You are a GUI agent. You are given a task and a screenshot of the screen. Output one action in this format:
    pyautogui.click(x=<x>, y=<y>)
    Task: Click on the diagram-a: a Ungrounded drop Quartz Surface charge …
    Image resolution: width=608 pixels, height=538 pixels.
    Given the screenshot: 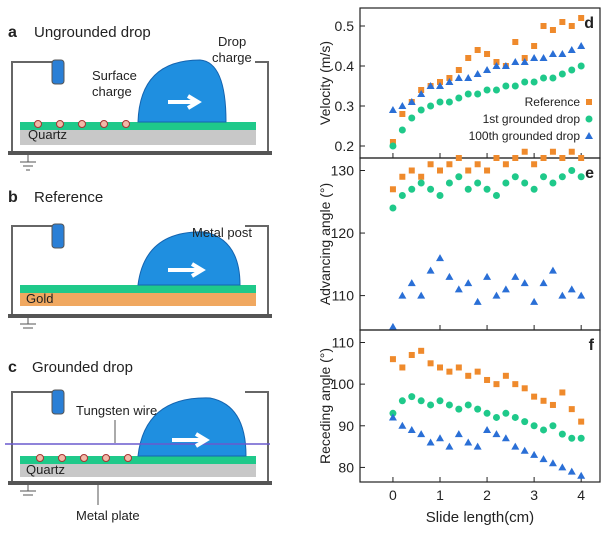 What is the action you would take?
    pyautogui.click(x=140, y=97)
    